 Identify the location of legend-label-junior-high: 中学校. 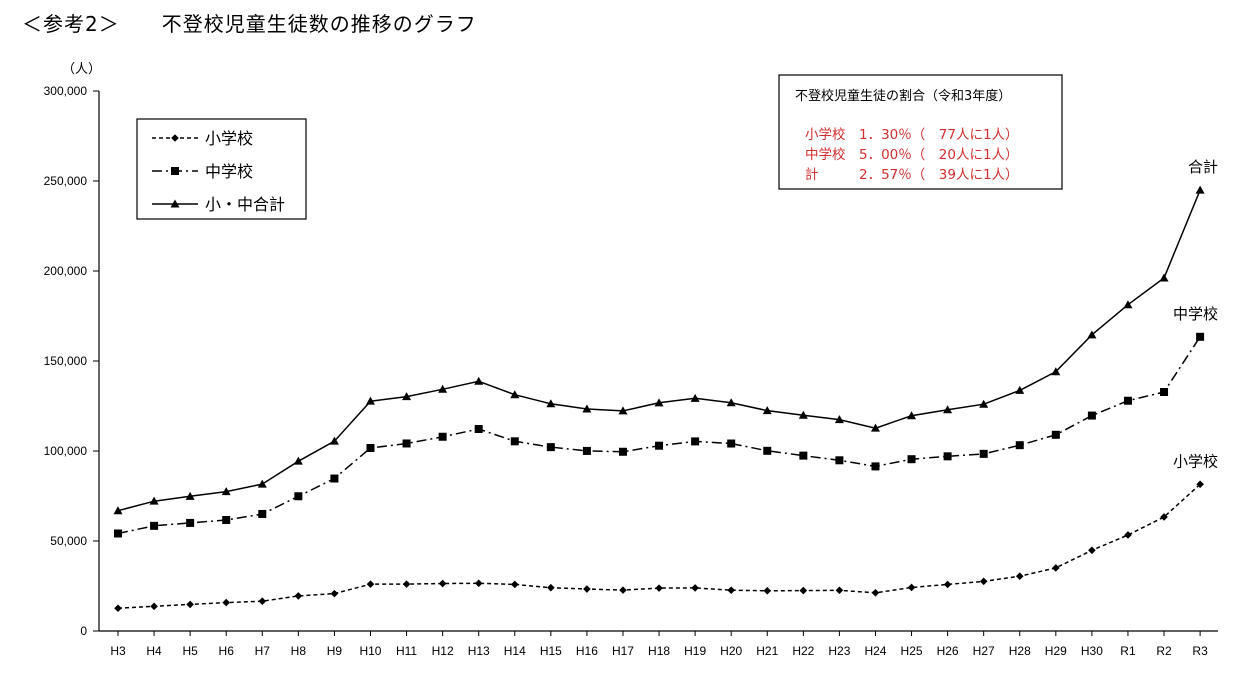
(229, 171).